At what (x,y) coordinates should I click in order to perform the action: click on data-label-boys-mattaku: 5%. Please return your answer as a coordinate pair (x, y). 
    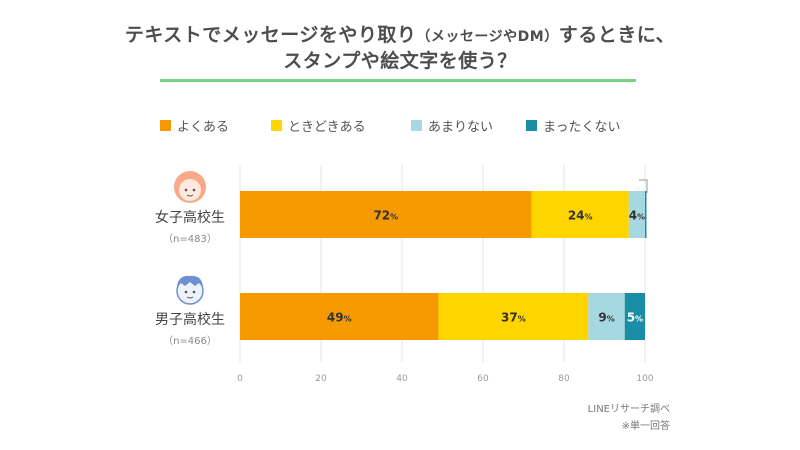
    Looking at the image, I should click on (635, 318).